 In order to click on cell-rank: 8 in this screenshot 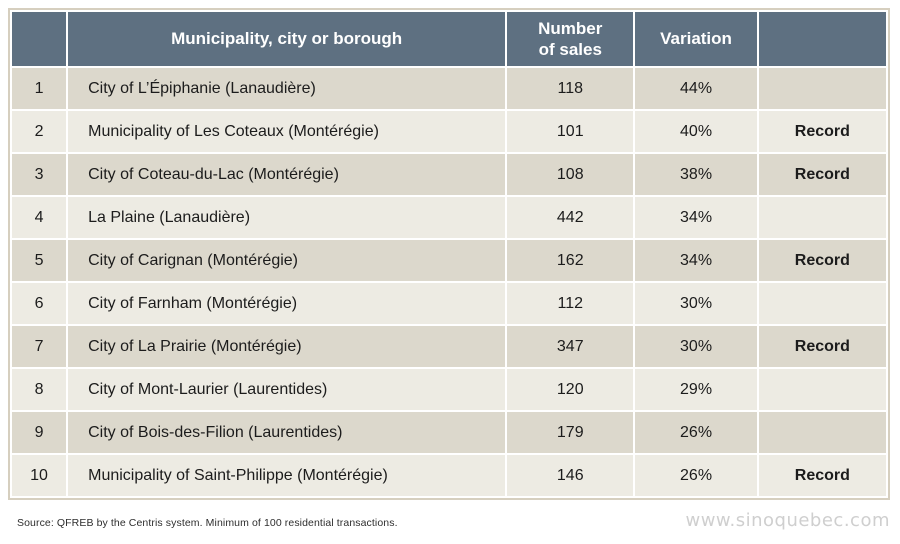, I will do `click(39, 389)`.